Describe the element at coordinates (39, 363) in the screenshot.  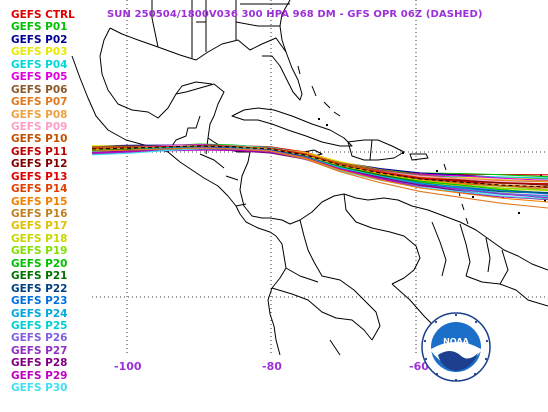
I see `legend-item: GEFS P28` at that location.